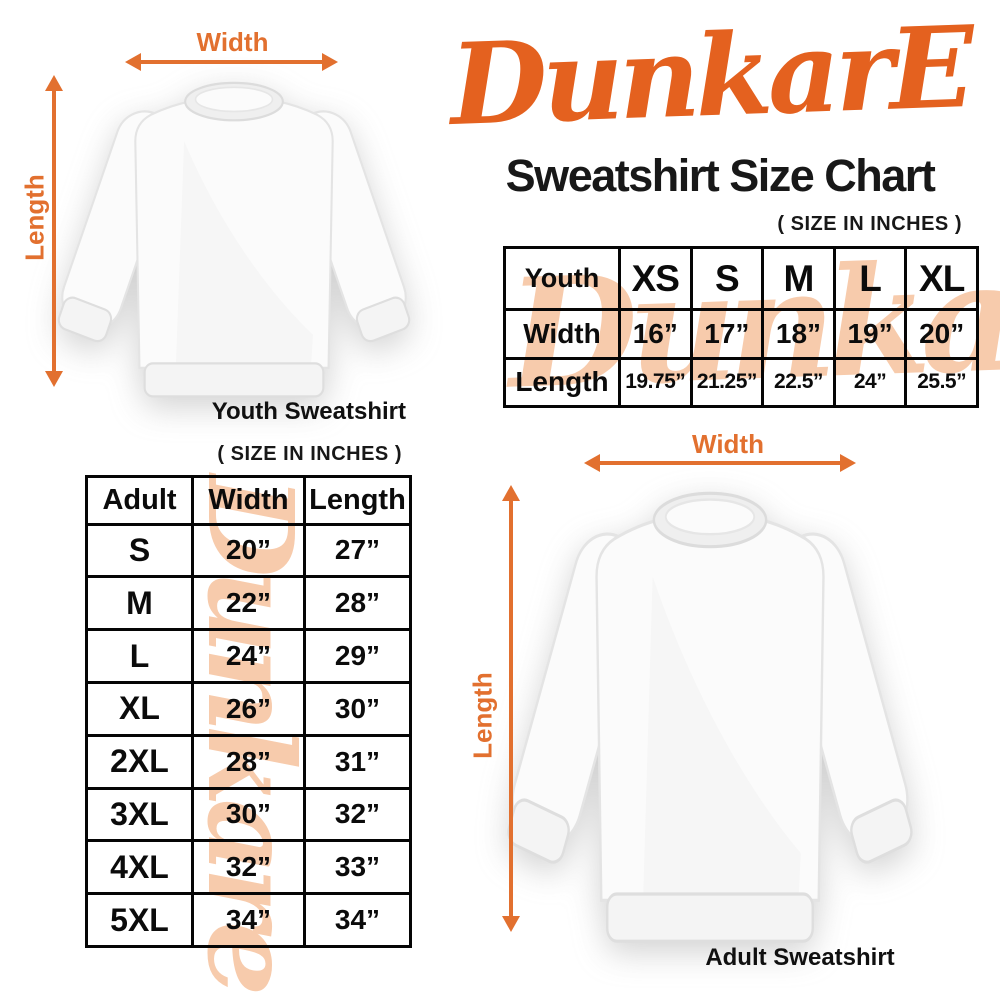 This screenshot has height=1000, width=1000. What do you see at coordinates (562, 278) in the screenshot?
I see `youth-column-header: Youth` at bounding box center [562, 278].